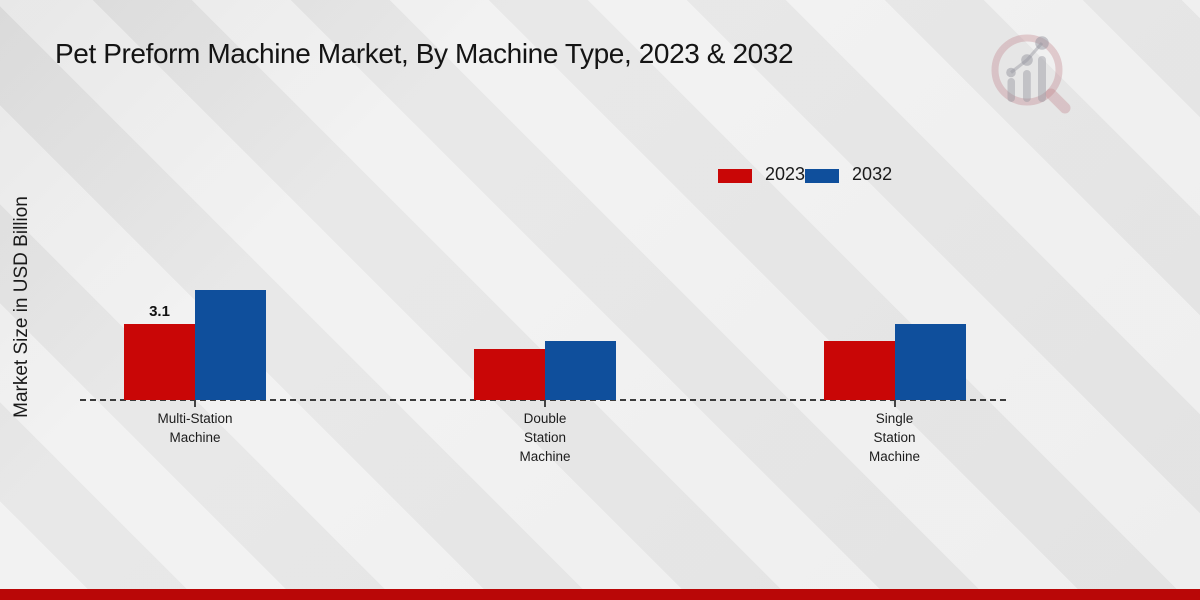  I want to click on bar-2023-multi-station-machine, so click(159, 362).